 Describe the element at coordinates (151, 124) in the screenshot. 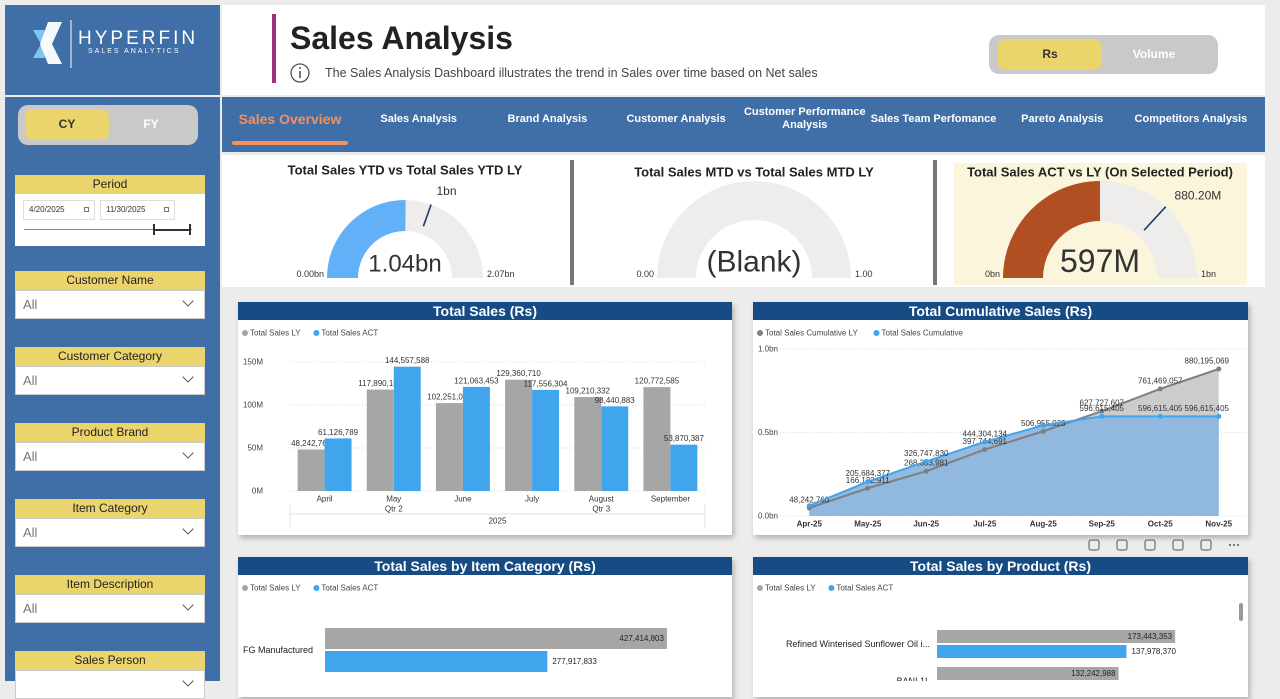

I see `year-option: FY` at that location.